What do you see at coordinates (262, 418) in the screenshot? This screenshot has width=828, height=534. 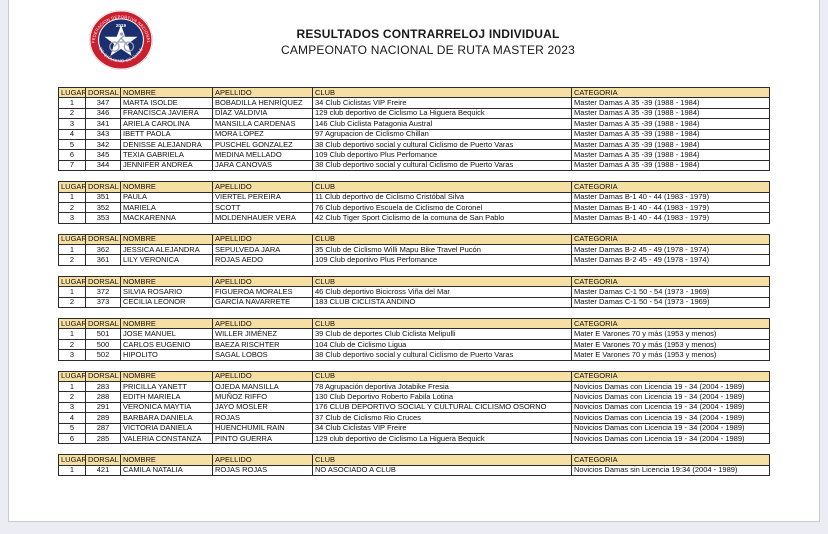 I see `cell-apellido: ROJAS` at bounding box center [262, 418].